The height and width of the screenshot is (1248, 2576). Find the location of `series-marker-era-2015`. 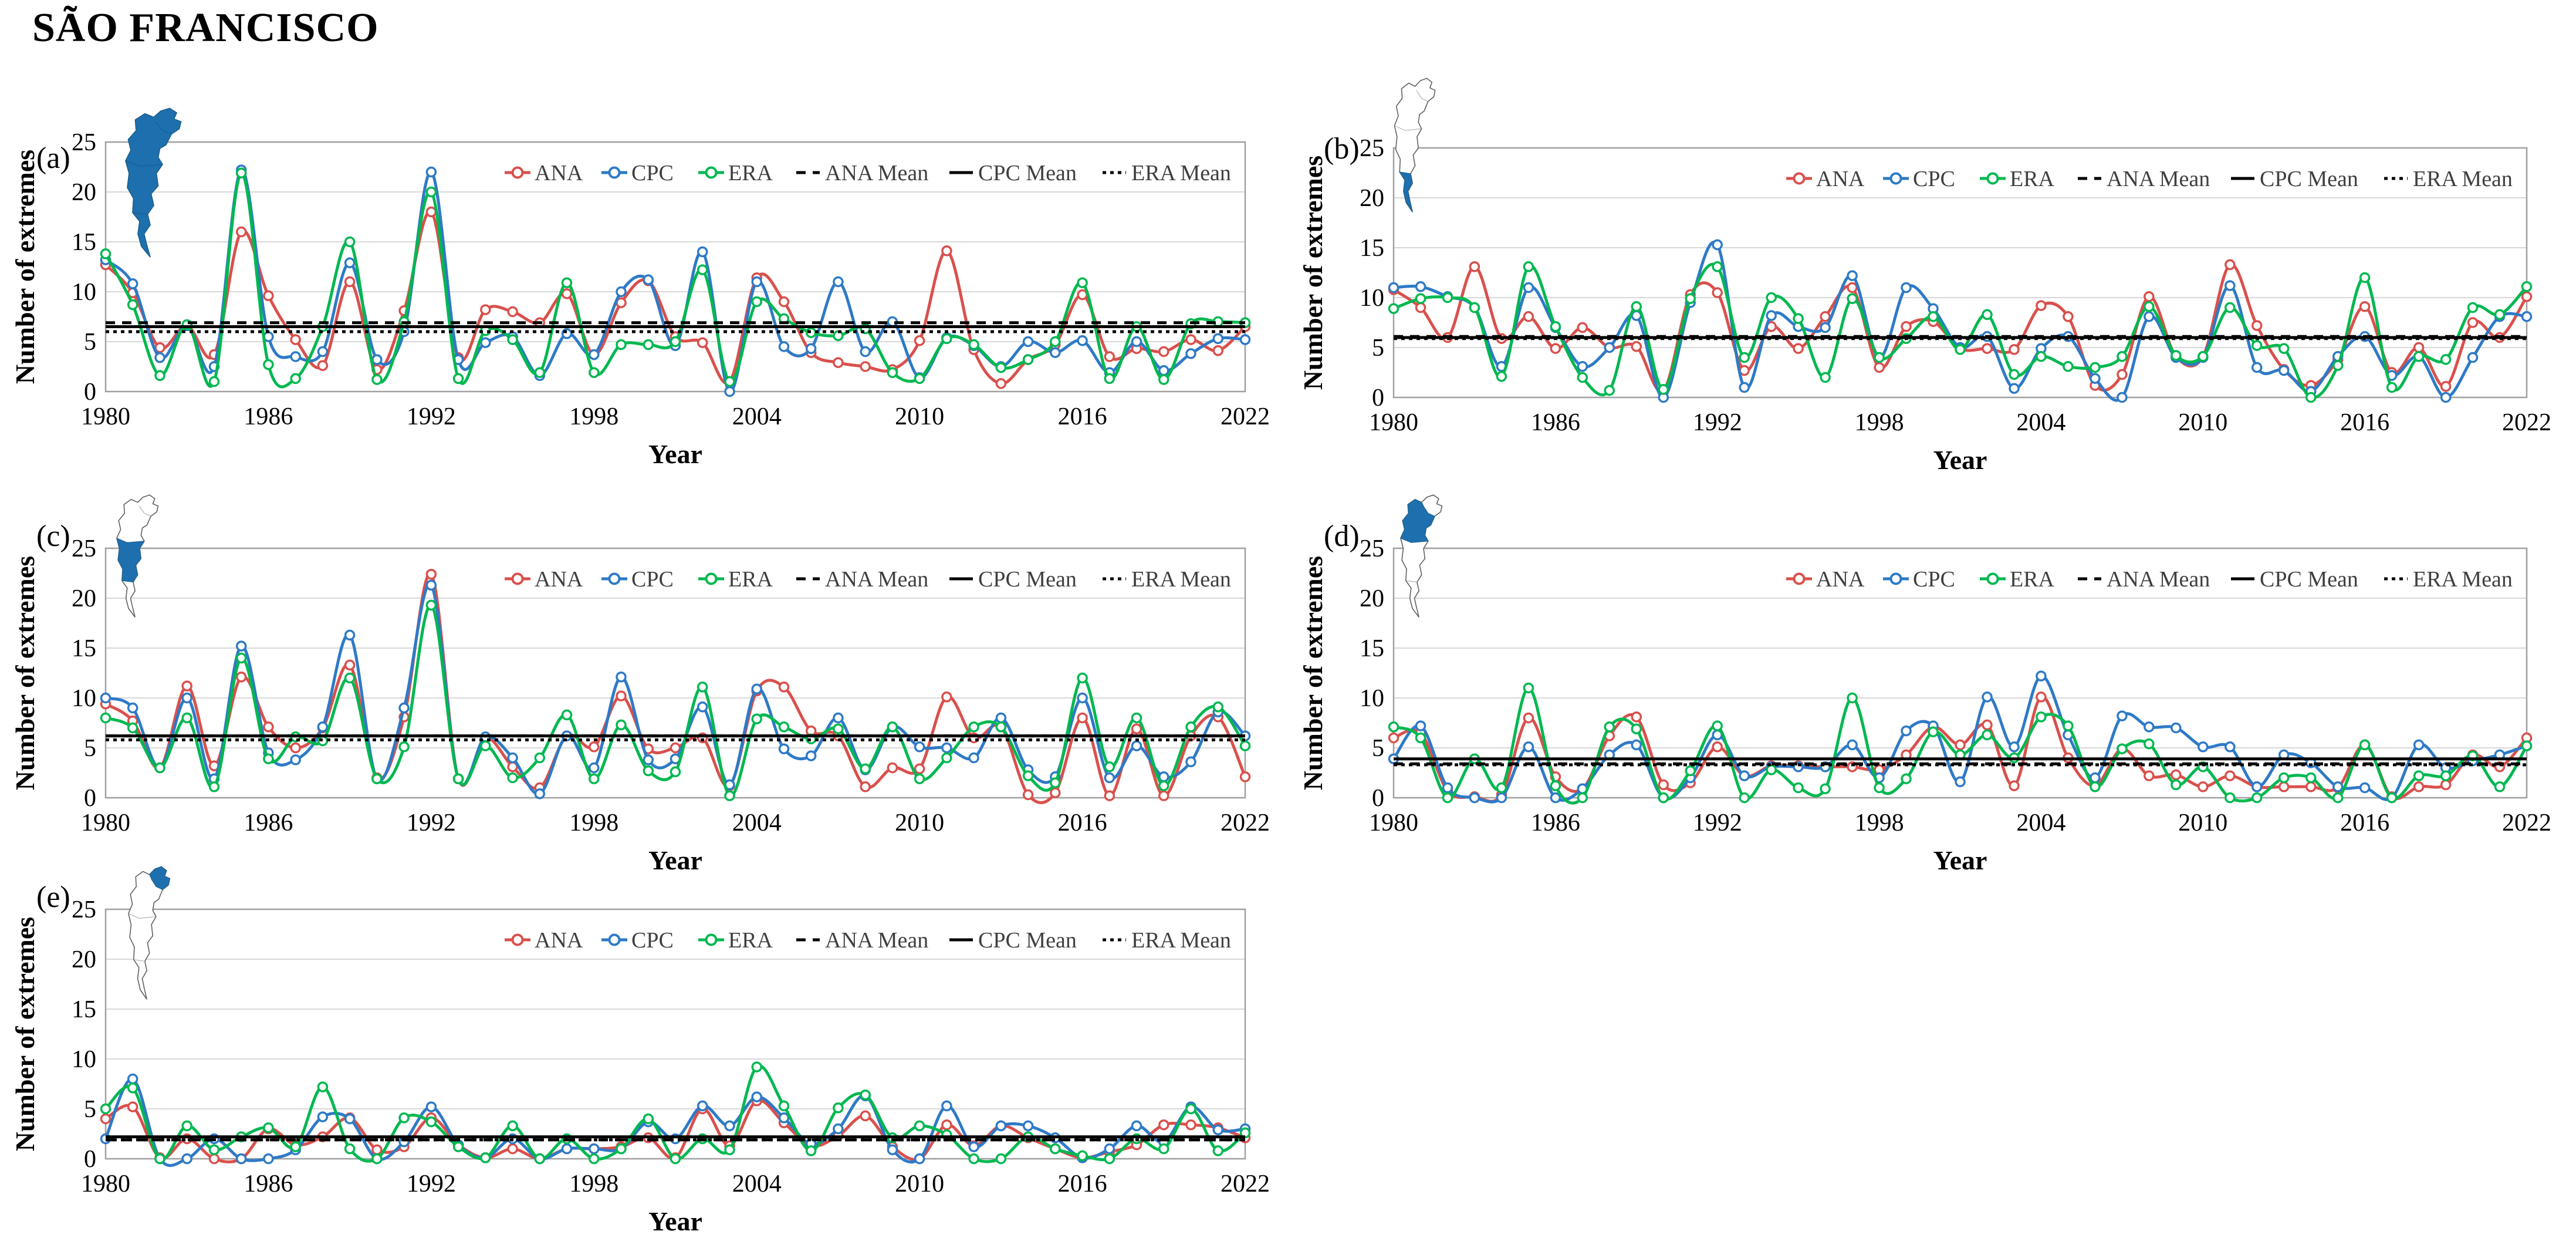

series-marker-era-2015 is located at coordinates (2338, 798).